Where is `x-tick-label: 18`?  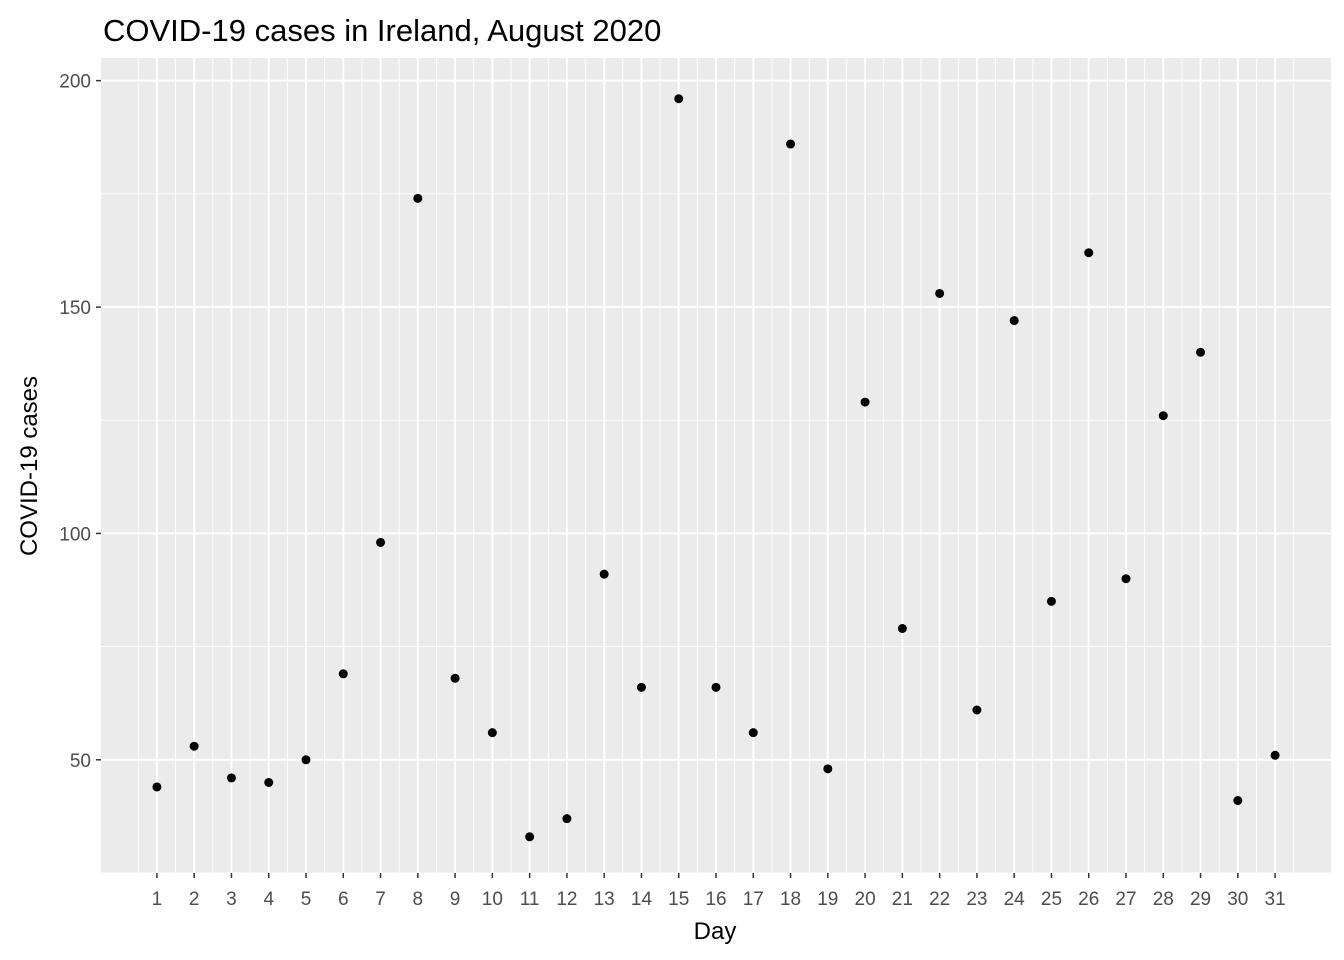
x-tick-label: 18 is located at coordinates (790, 899).